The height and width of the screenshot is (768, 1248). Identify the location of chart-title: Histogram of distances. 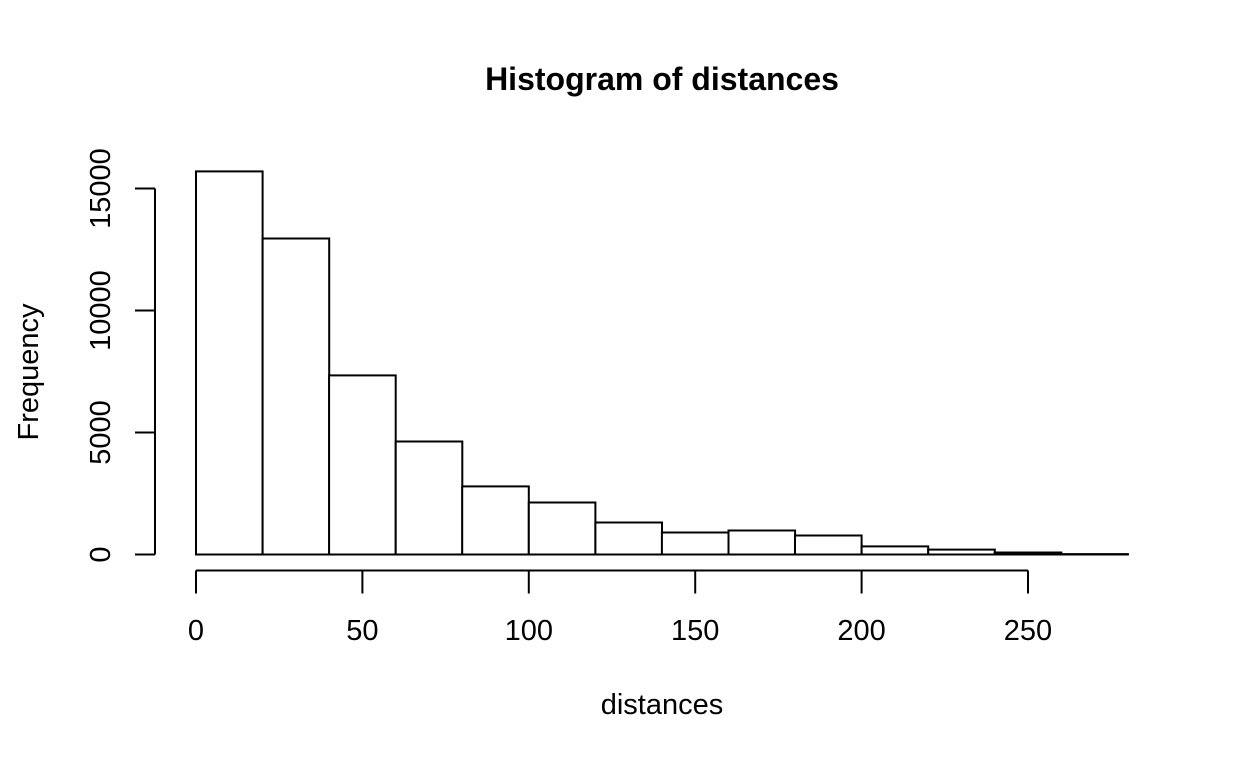
(662, 79).